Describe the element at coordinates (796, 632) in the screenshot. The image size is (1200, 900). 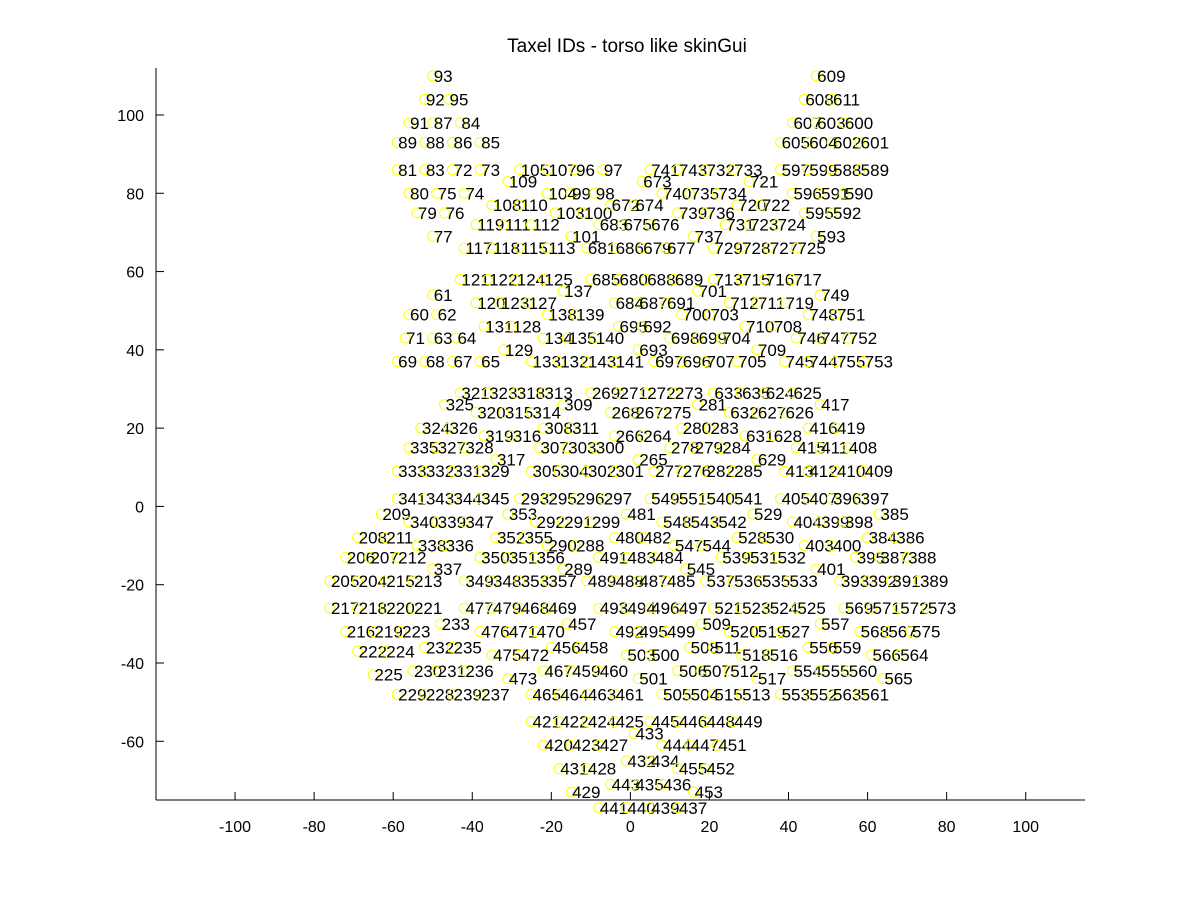
I see `taxel-id-label: 527` at that location.